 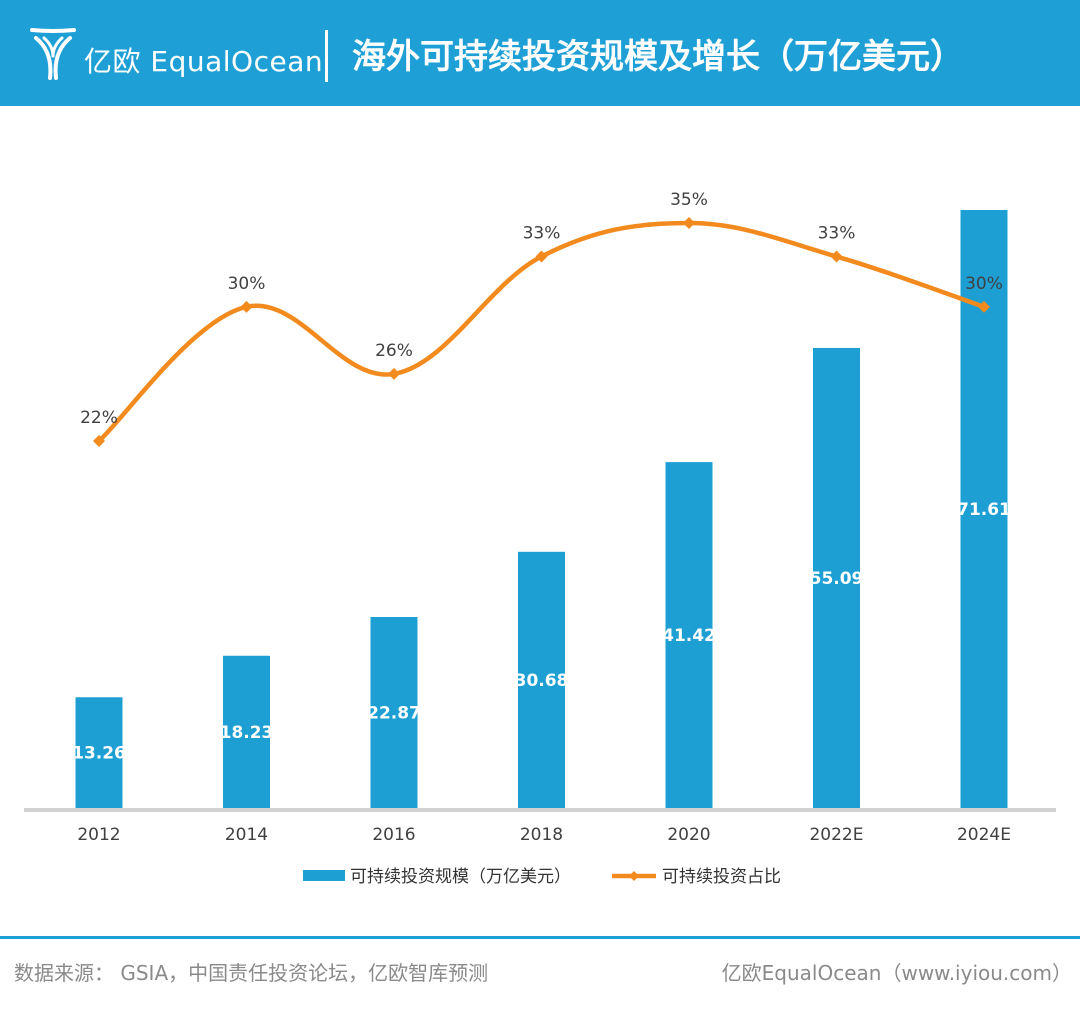 I want to click on bar-value-label: 71.61, so click(x=984, y=510).